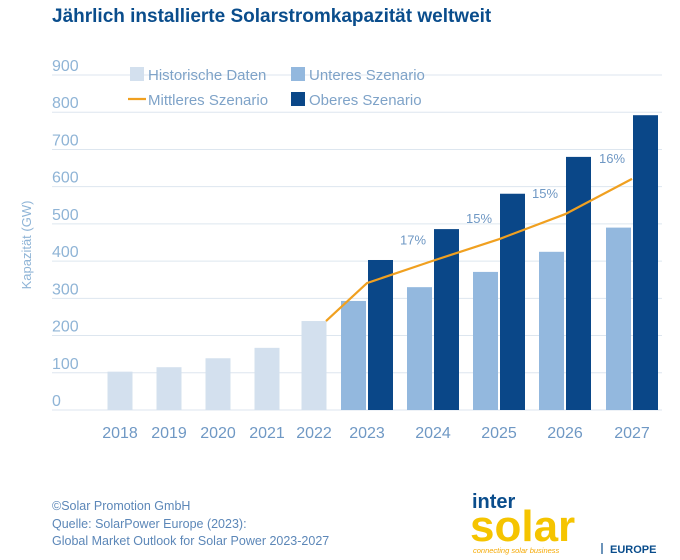 Image resolution: width=680 pixels, height=560 pixels. I want to click on x-tick-label: 2026, so click(565, 433).